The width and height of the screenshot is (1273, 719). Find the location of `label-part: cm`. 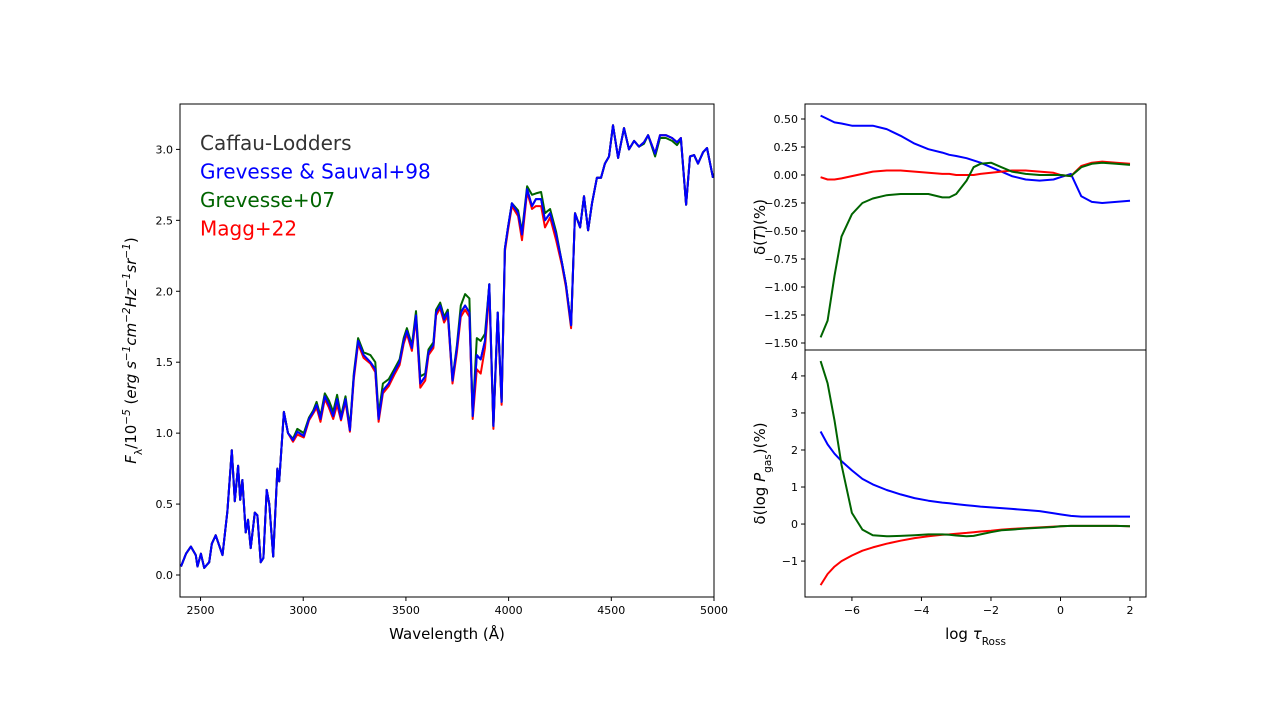

label-part: cm is located at coordinates (131, 334).